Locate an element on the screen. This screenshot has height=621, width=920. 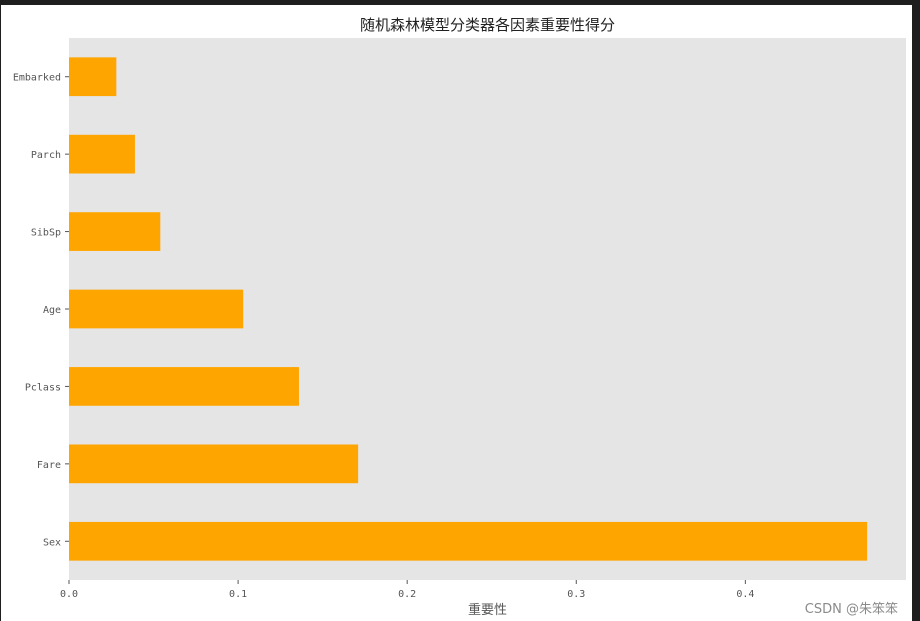
watermark: CSDN @朱笨笨 is located at coordinates (851, 609).